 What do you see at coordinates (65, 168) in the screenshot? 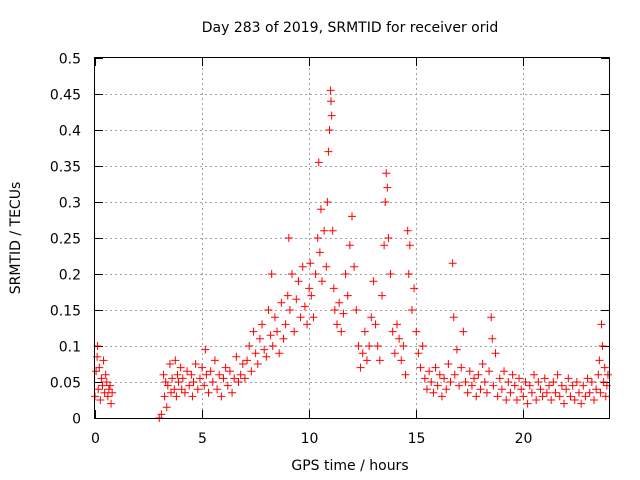
I see `y-tick-label: 0.35` at bounding box center [65, 168].